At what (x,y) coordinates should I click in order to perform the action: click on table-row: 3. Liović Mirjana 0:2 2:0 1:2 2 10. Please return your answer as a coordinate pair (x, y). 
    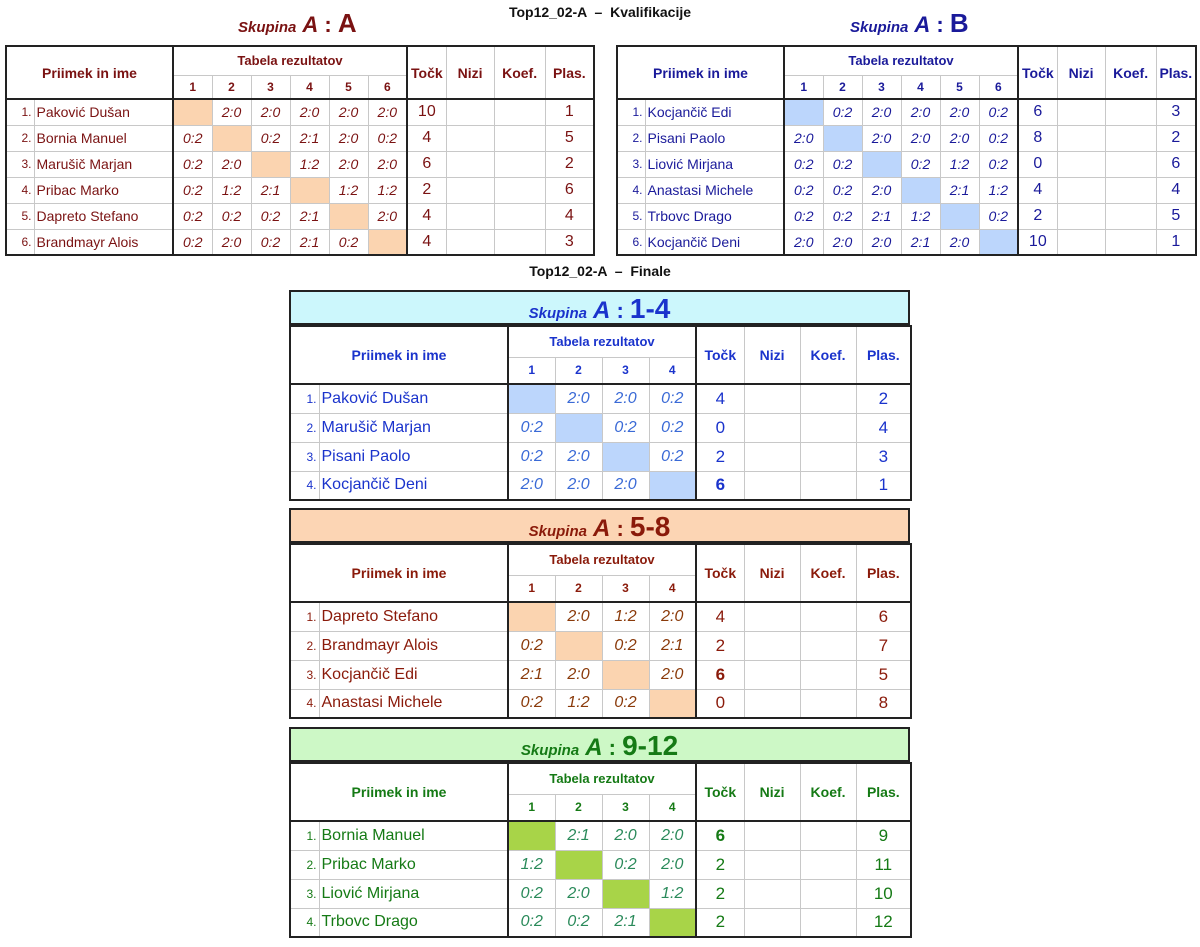
    Looking at the image, I should click on (600, 893).